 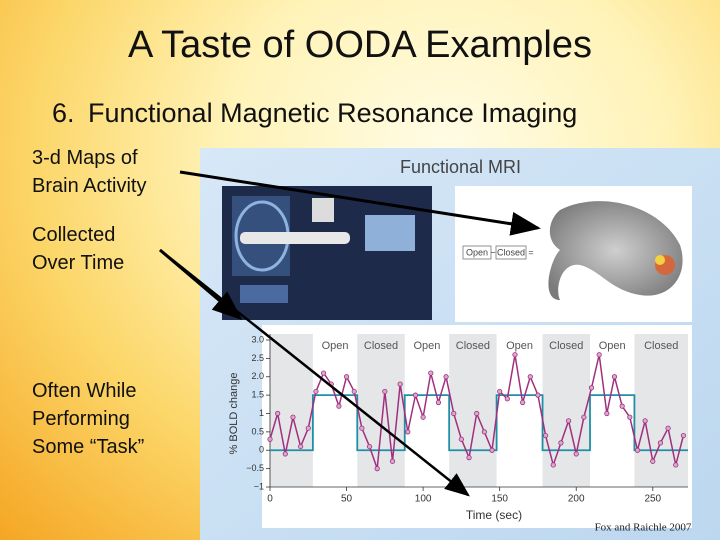 What do you see at coordinates (511, 252) in the screenshot?
I see `contrast-label: Closed` at bounding box center [511, 252].